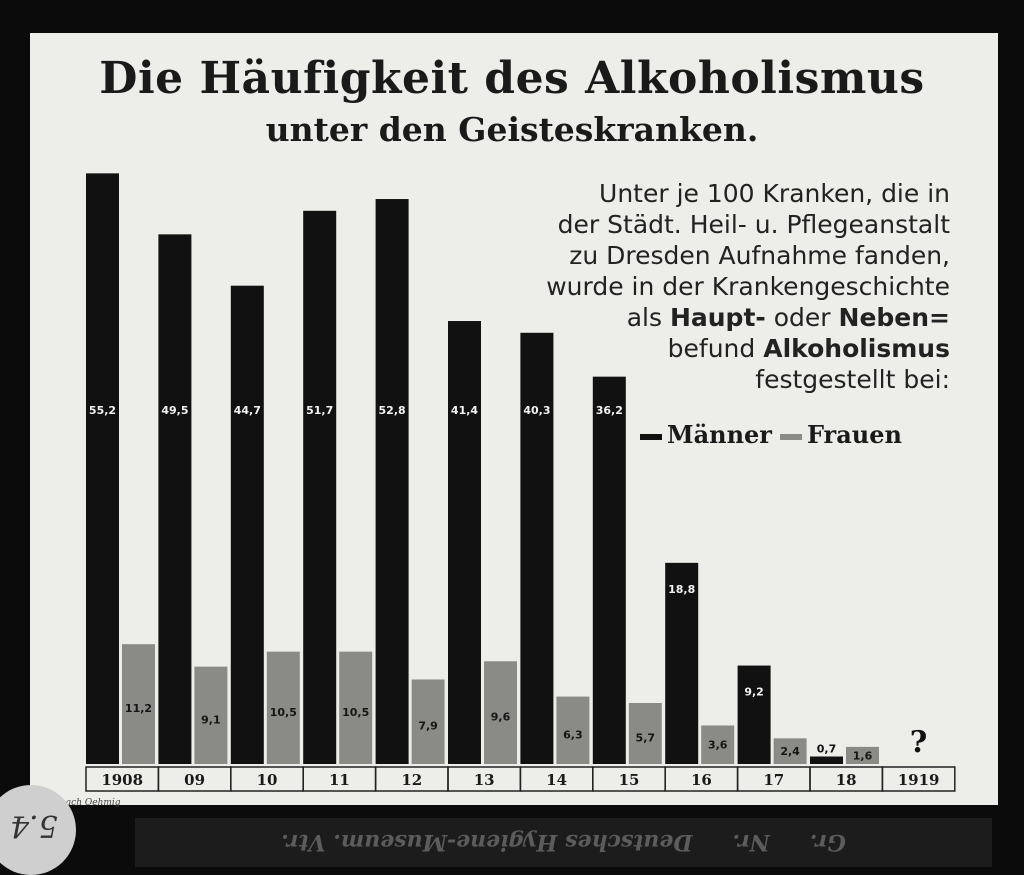 The height and width of the screenshot is (875, 1024). I want to click on value-label-women: 9,6, so click(501, 717).